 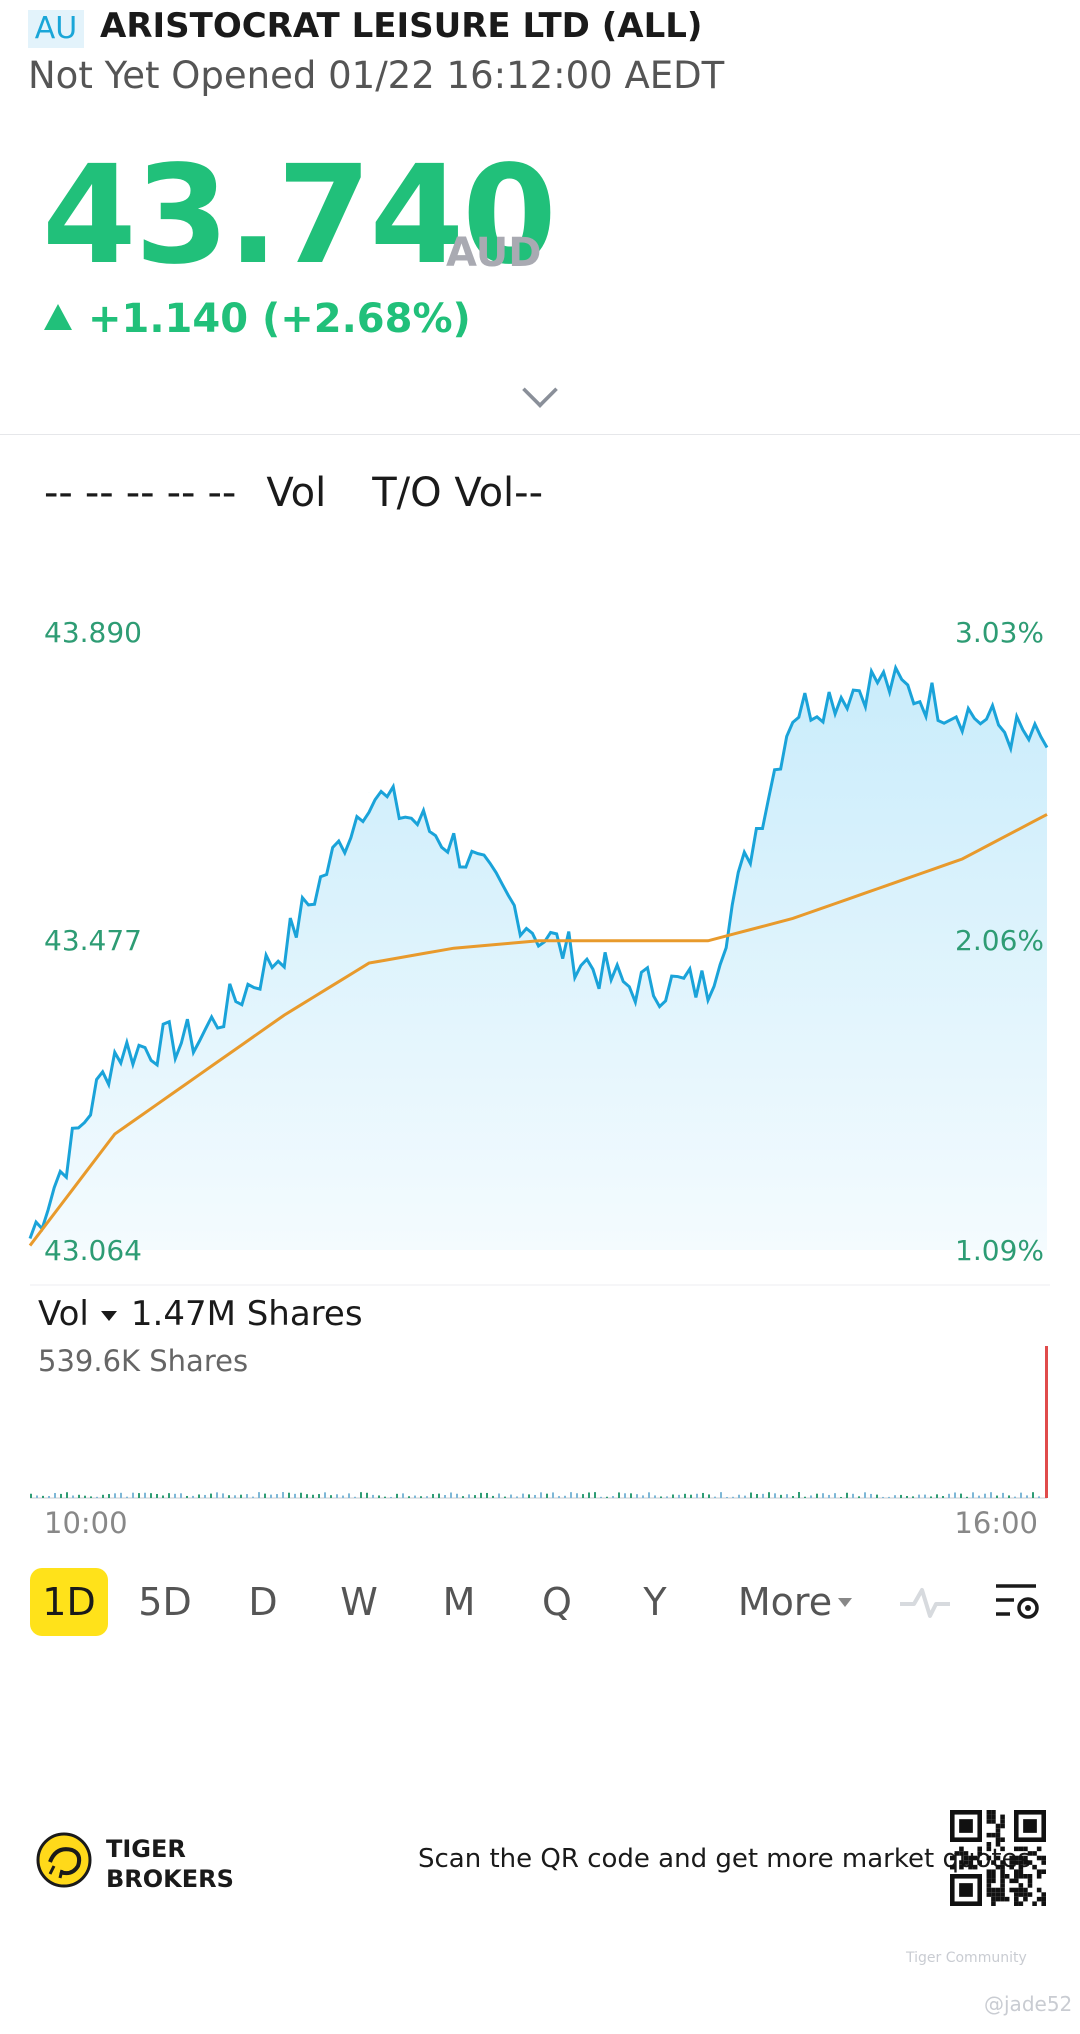 What do you see at coordinates (56, 29) in the screenshot?
I see `market-badge: AU` at bounding box center [56, 29].